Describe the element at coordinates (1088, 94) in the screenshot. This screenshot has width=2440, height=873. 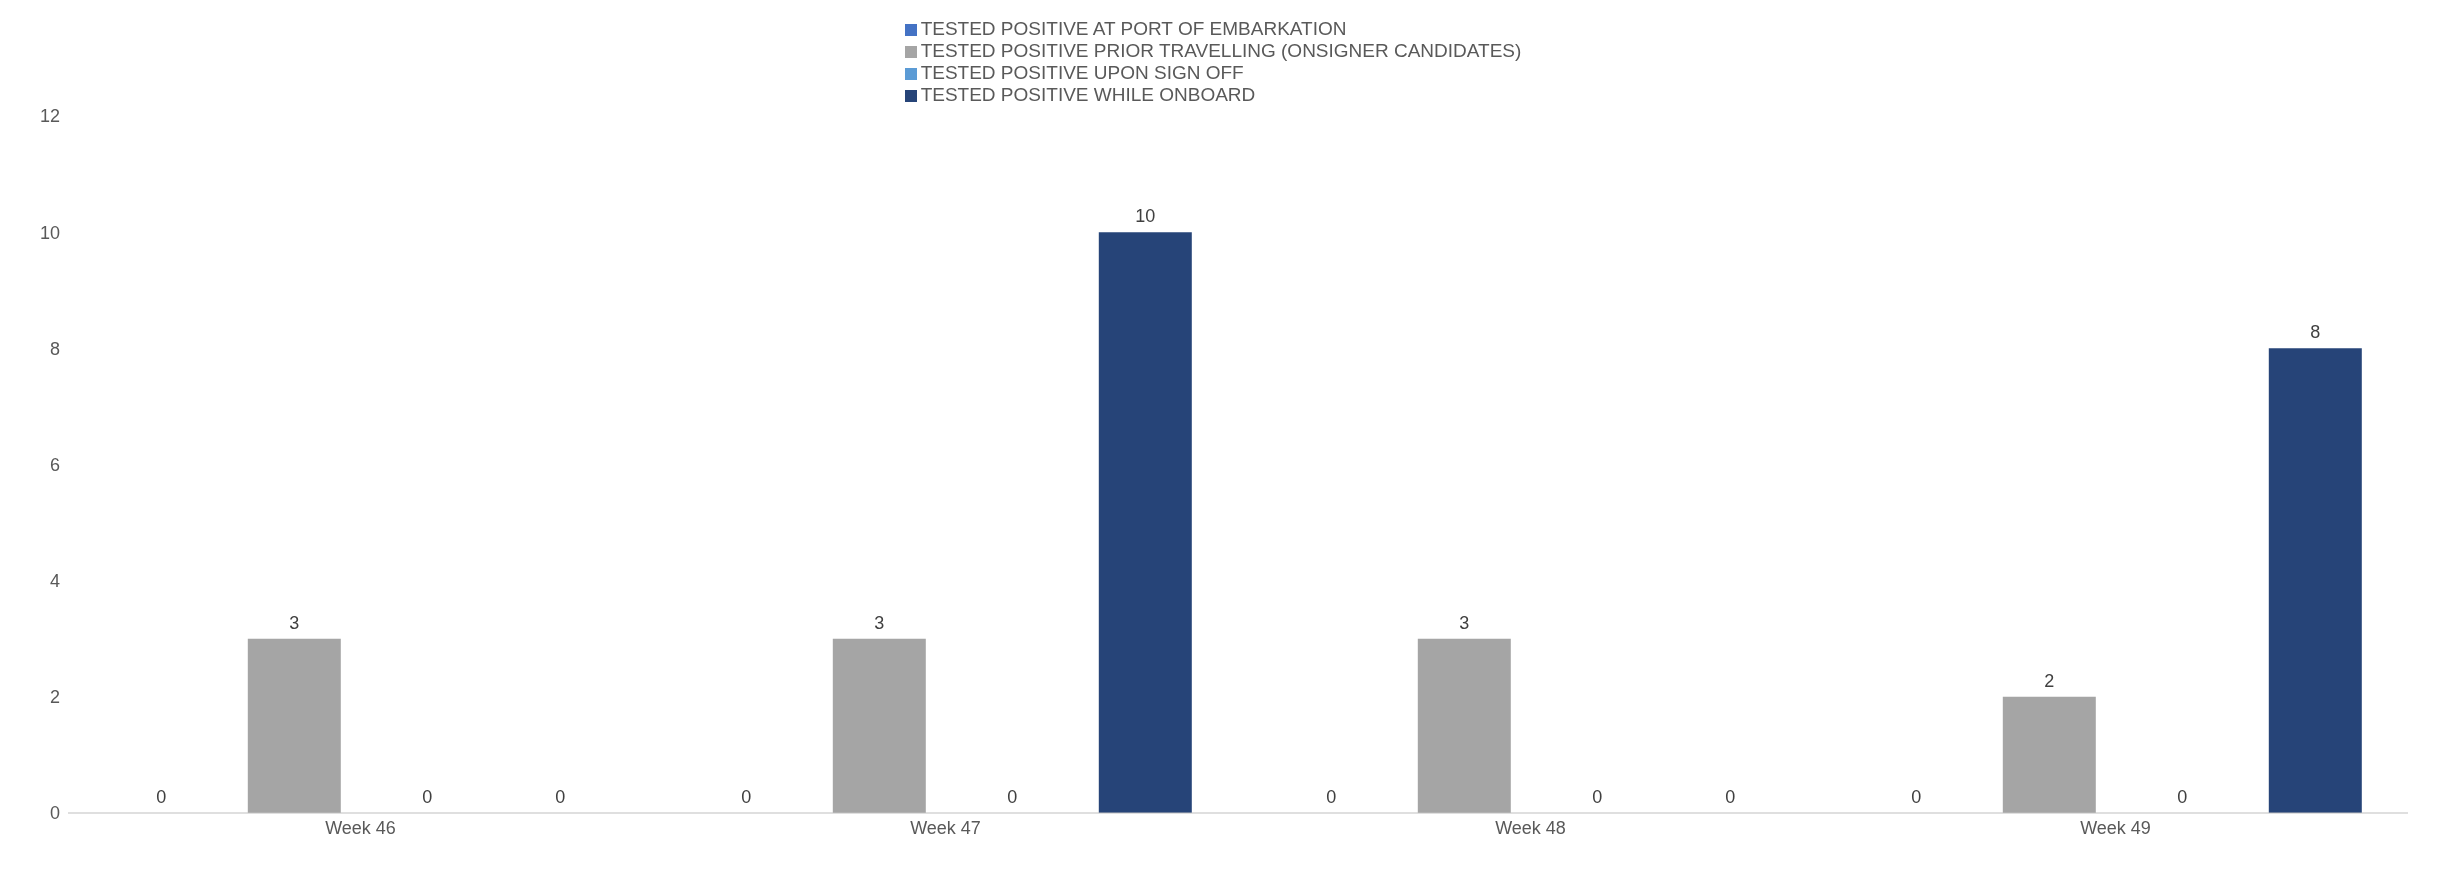
I see `legend-label: TESTED POSITIVE WHILE ONBOARD` at that location.